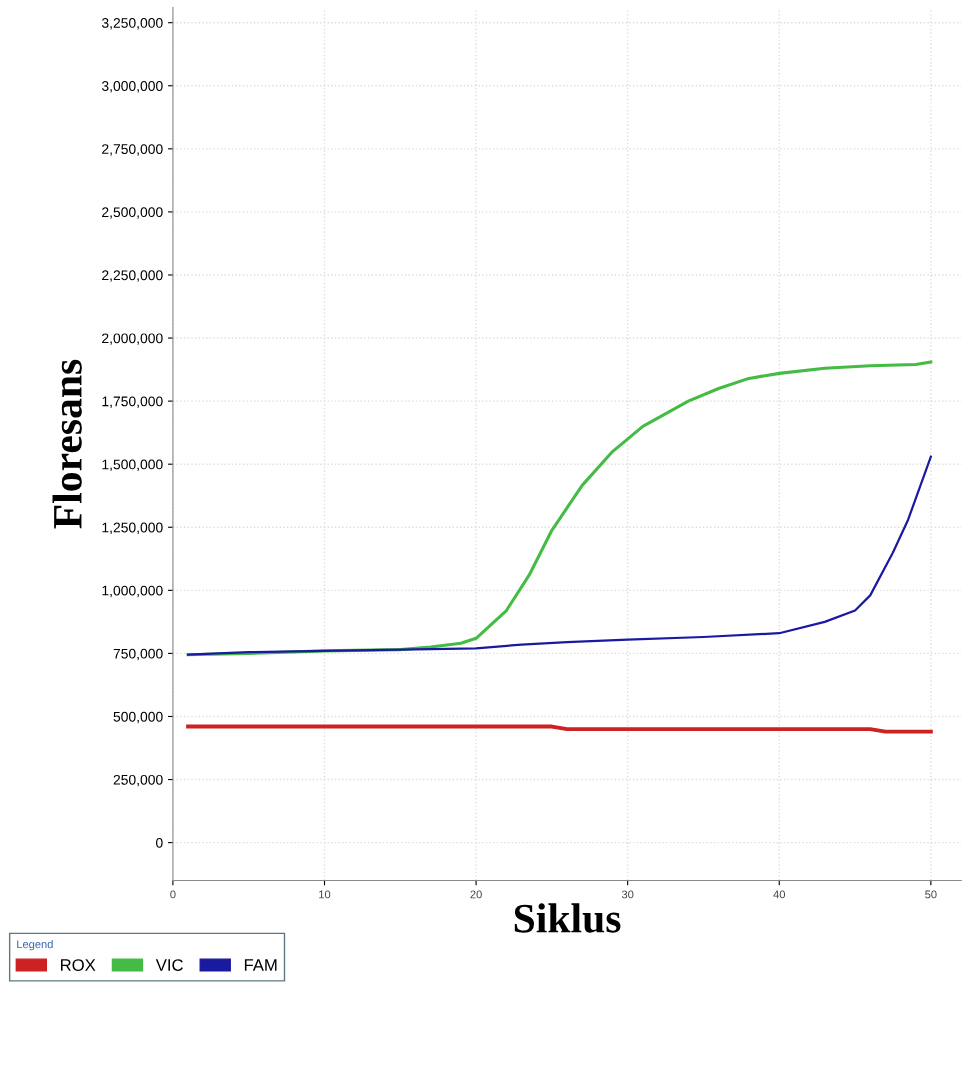 Image resolution: width=966 pixels, height=1079 pixels. What do you see at coordinates (132, 276) in the screenshot?
I see `y-tick-label: 2,250,000` at bounding box center [132, 276].